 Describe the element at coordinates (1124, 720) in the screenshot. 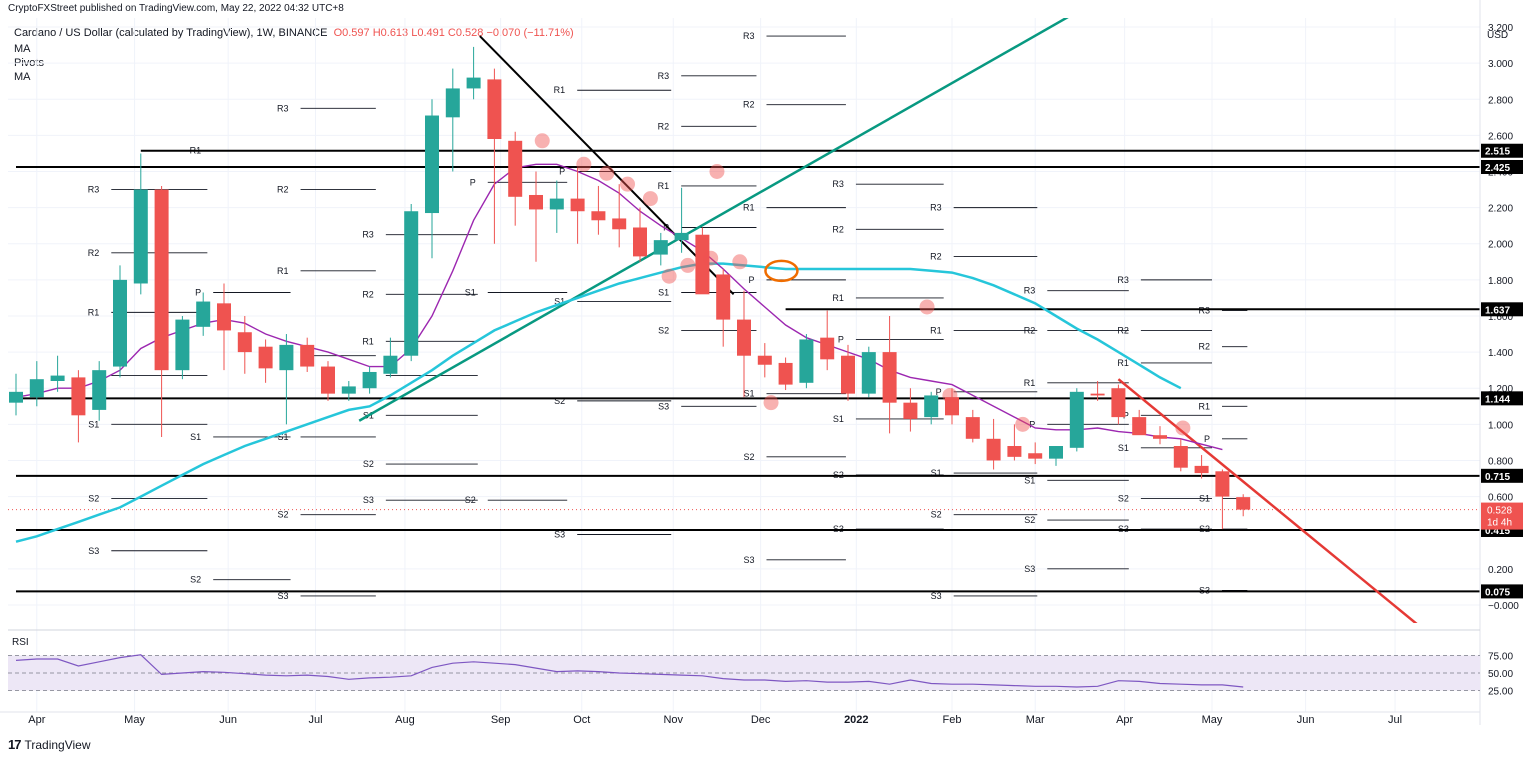

I see `x-tick-label: Apr` at that location.